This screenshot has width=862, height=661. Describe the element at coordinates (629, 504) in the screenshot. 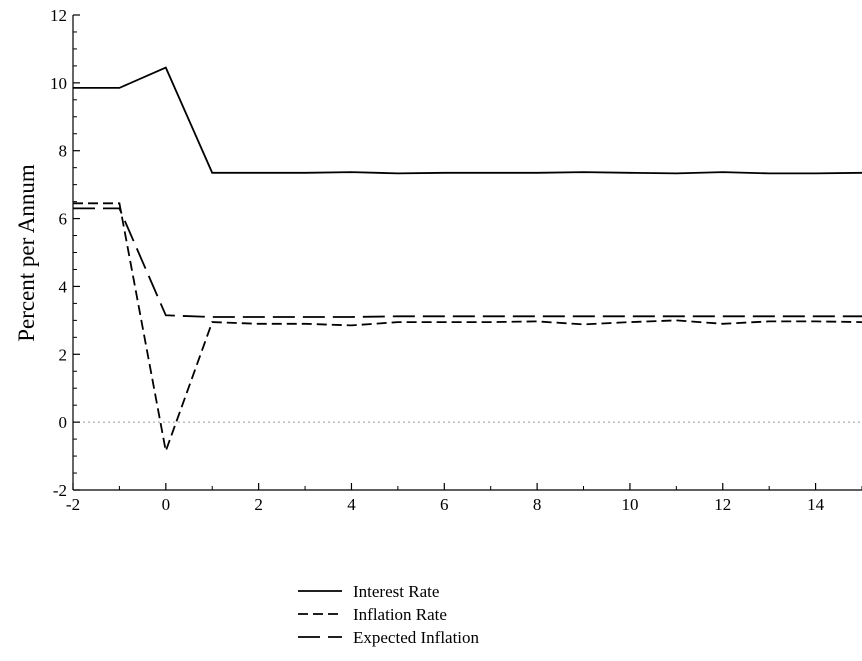

I see `x-tick-label: 10` at that location.